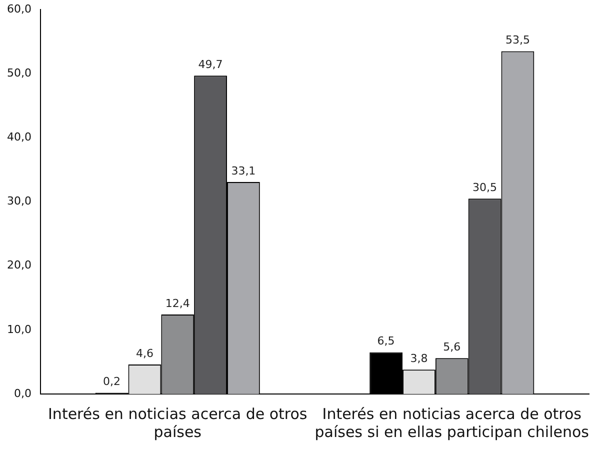 Image resolution: width=602 pixels, height=458 pixels. Describe the element at coordinates (178, 422) in the screenshot. I see `x-tick-label: Interés en noticias acerca de otros países` at that location.